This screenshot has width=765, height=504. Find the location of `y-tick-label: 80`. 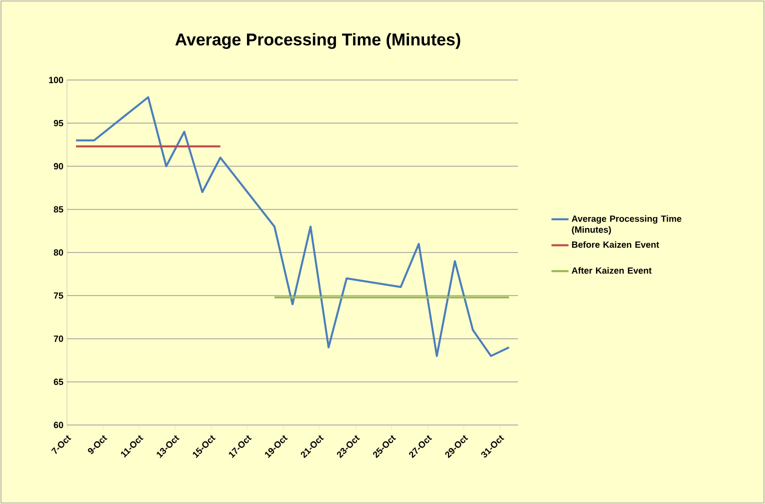

y-tick-label: 80 is located at coordinates (59, 252).